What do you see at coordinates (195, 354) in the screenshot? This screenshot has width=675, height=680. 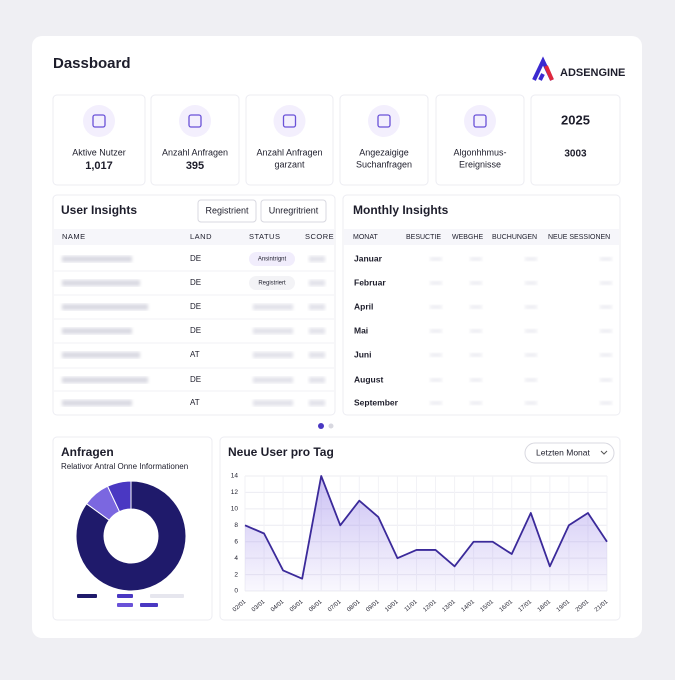 I see `land-cell: AT` at bounding box center [195, 354].